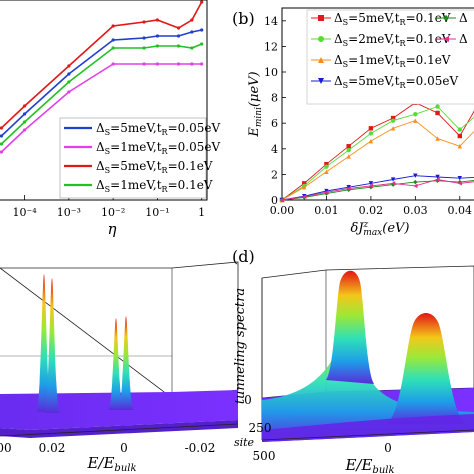 The height and width of the screenshot is (474, 474). I want to click on panel-c-xtick: 0.02, so click(52, 448).